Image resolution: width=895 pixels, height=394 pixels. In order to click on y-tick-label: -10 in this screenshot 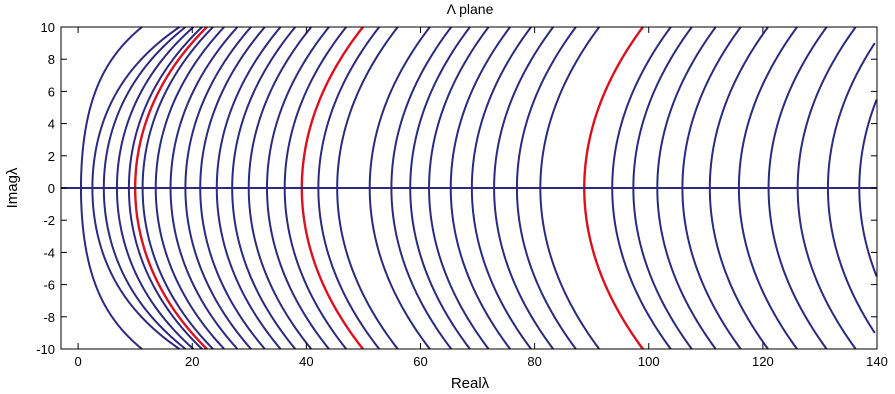, I will do `click(45, 349)`.